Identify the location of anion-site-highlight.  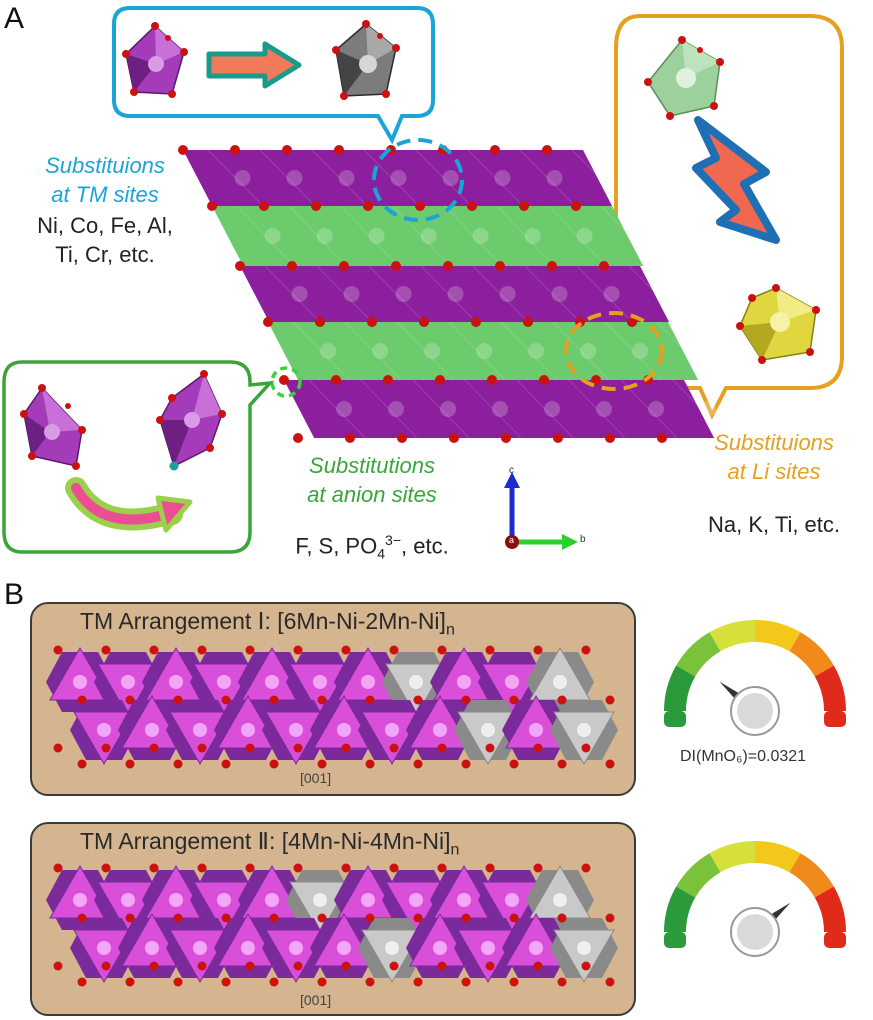
(286, 382).